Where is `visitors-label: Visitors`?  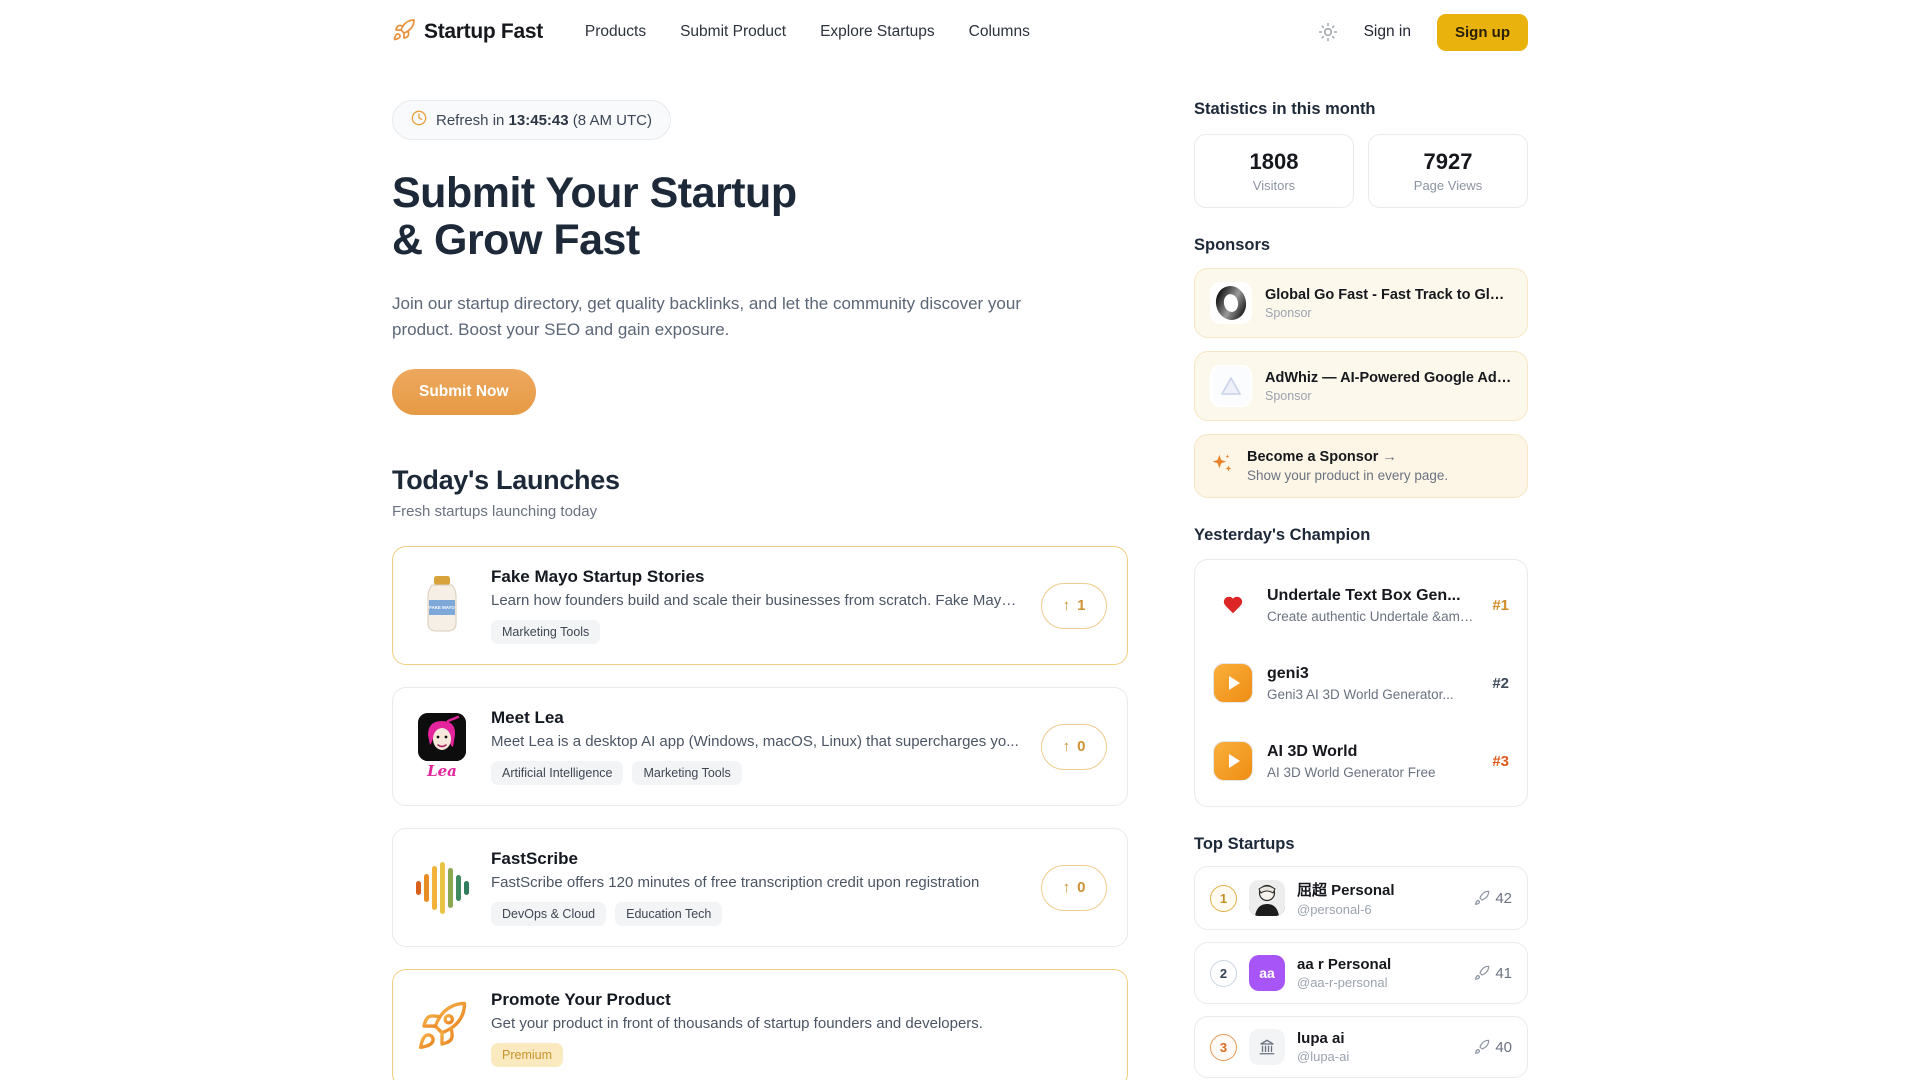
visitors-label: Visitors is located at coordinates (1274, 185).